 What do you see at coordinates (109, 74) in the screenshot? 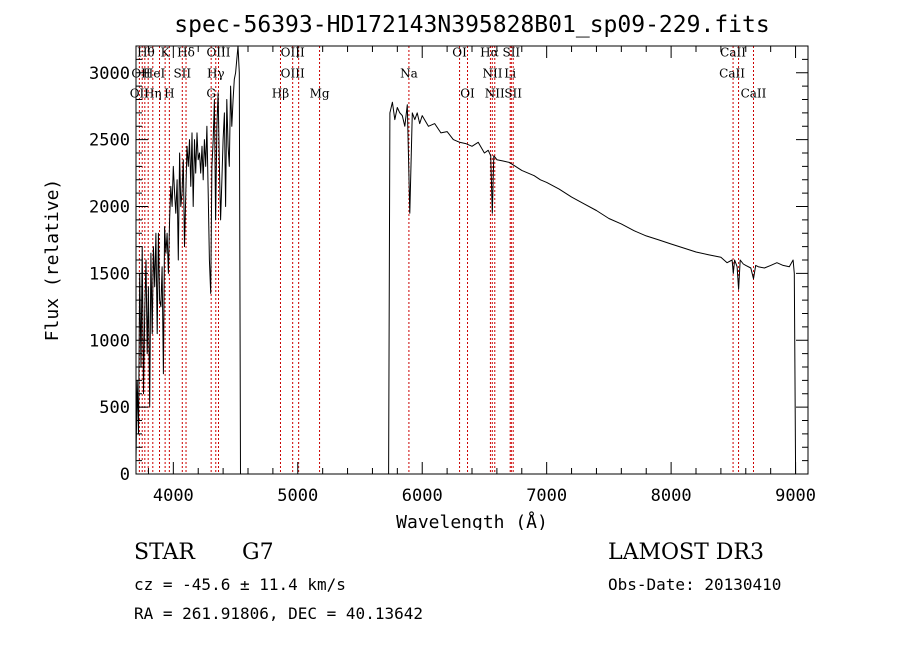
I see `y-tick-label: 3000` at bounding box center [109, 74].